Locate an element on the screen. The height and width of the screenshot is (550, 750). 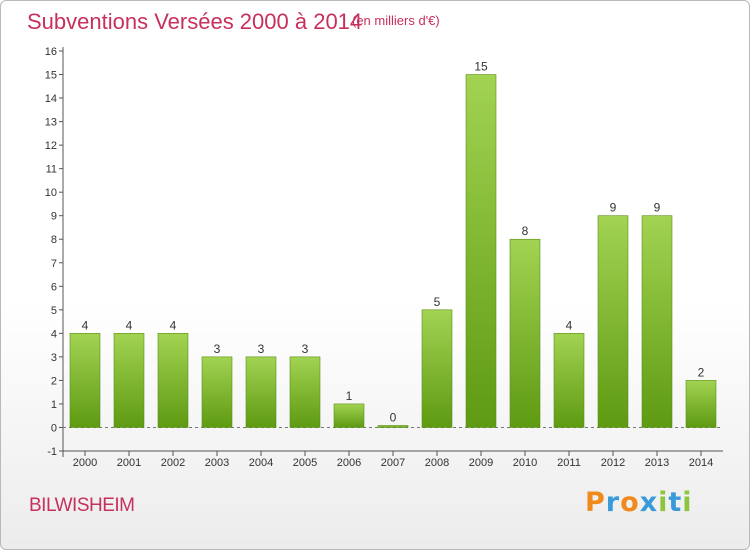
proxiti-logo: Proxiti is located at coordinates (639, 502).